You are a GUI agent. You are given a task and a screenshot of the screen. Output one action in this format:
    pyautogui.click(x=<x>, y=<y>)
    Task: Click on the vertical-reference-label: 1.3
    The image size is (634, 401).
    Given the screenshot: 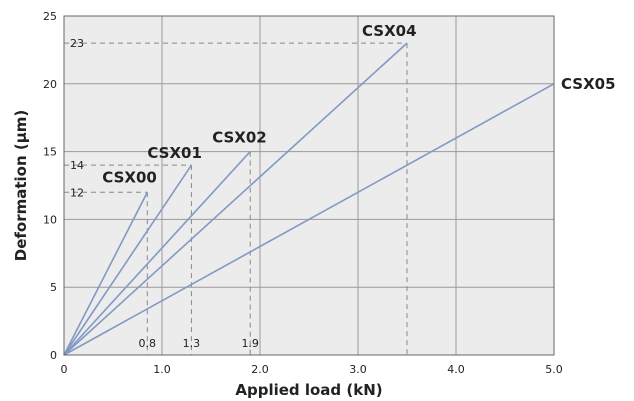 What is the action you would take?
    pyautogui.click(x=192, y=343)
    